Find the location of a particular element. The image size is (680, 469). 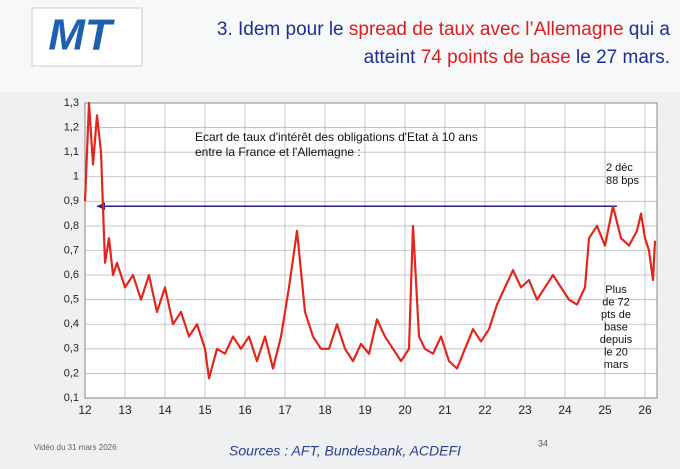

annotation: base is located at coordinates (616, 327).